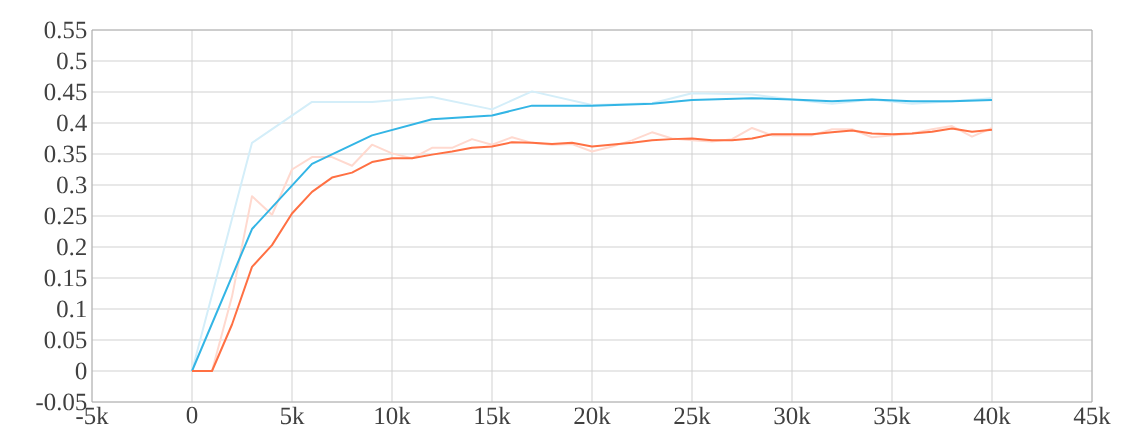 The height and width of the screenshot is (436, 1137). Describe the element at coordinates (493, 415) in the screenshot. I see `x-tick-label: 15k` at that location.